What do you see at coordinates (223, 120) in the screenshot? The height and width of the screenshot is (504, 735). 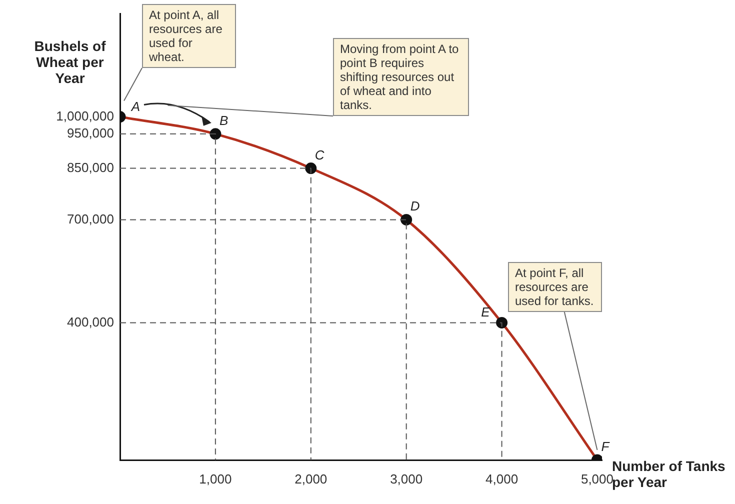 I see `annotation: B` at bounding box center [223, 120].